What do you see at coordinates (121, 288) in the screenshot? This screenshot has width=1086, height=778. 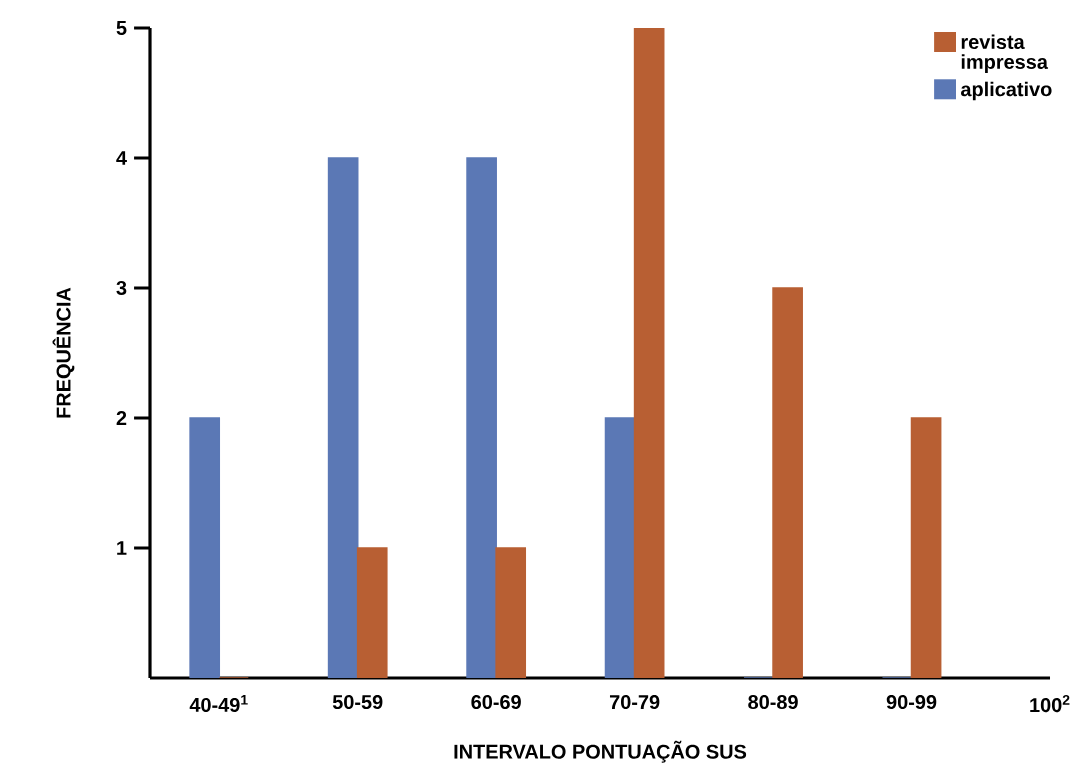 I see `y-tick-label: 3` at bounding box center [121, 288].